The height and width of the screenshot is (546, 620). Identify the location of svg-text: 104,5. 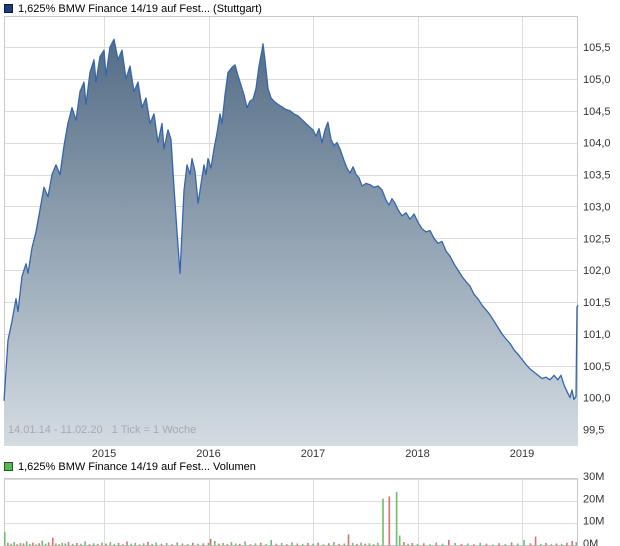
(597, 112).